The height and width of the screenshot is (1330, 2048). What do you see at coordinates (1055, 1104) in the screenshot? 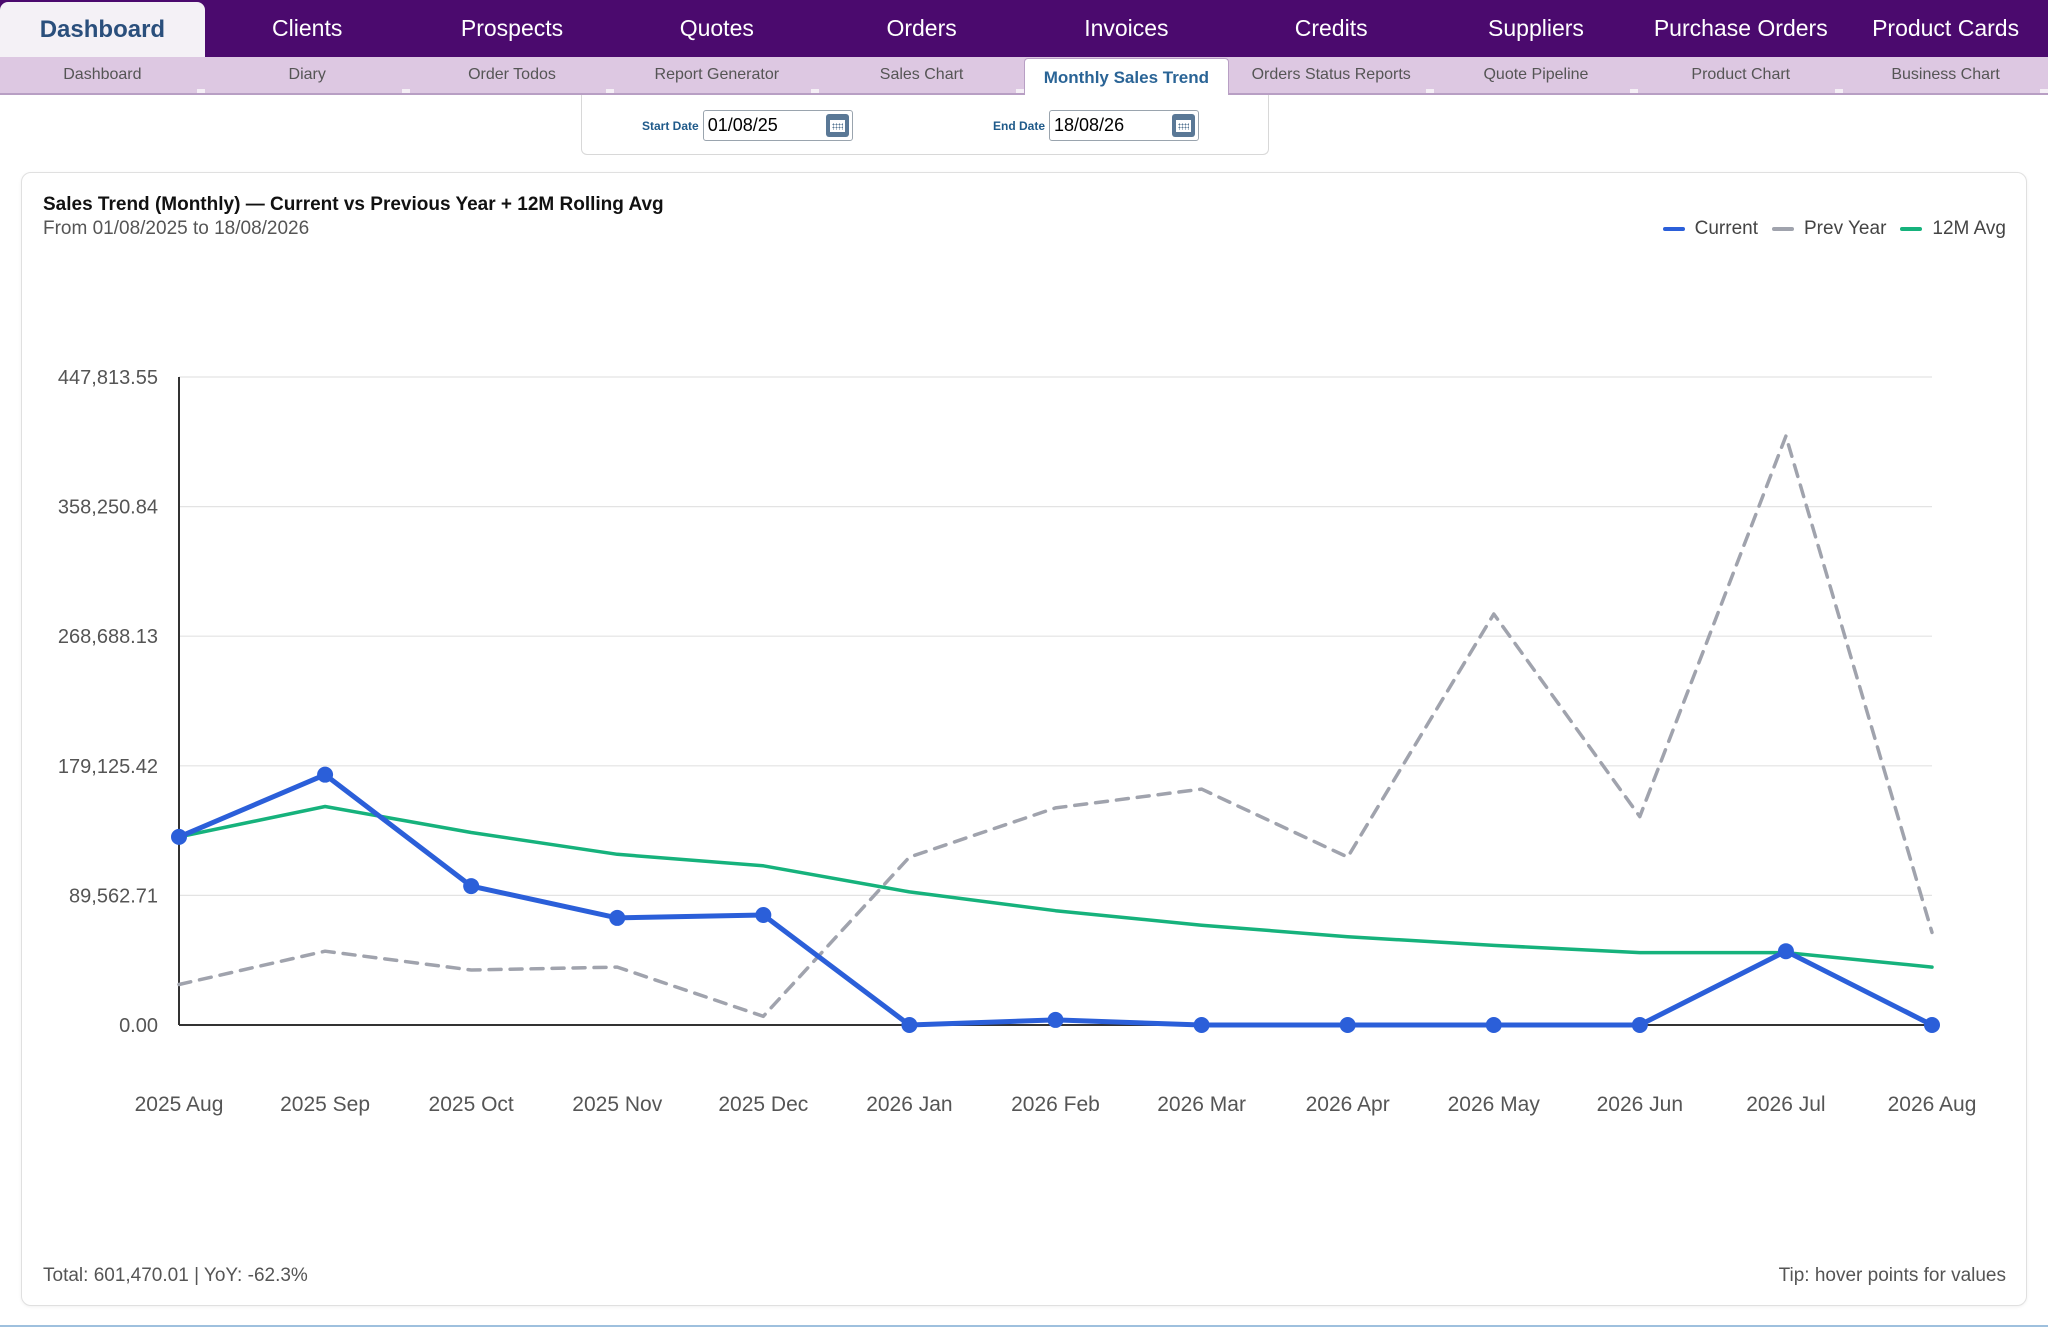
I see `x-tick-label: 2026 Feb` at bounding box center [1055, 1104].